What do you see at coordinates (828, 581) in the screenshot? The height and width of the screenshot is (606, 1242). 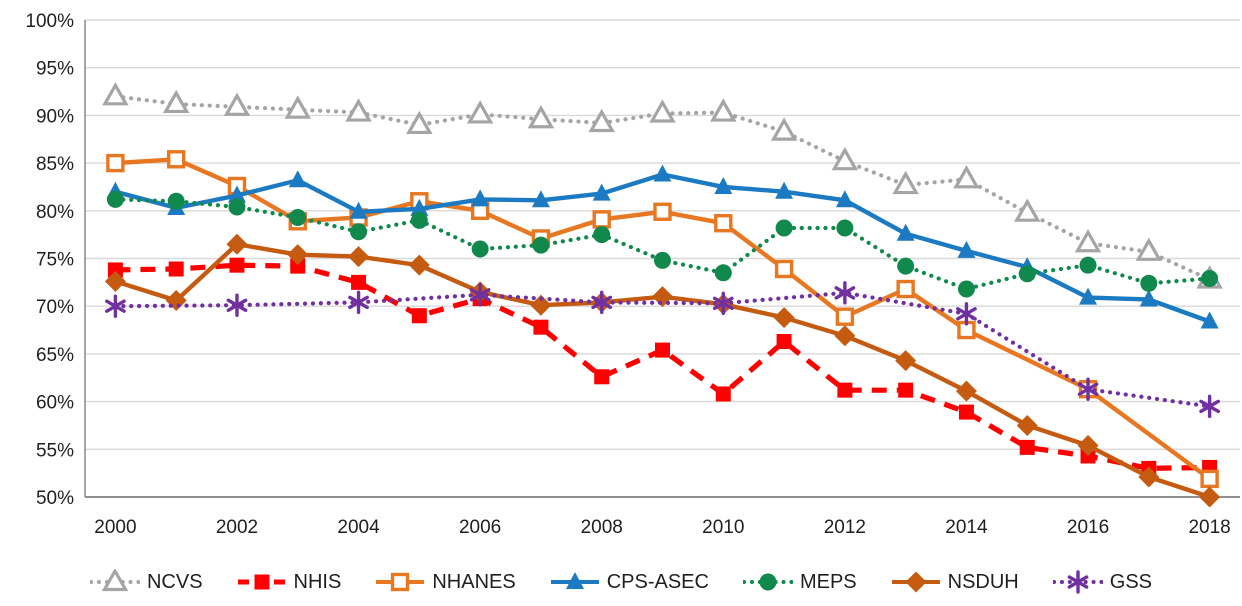 I see `legend-label: MEPS` at bounding box center [828, 581].